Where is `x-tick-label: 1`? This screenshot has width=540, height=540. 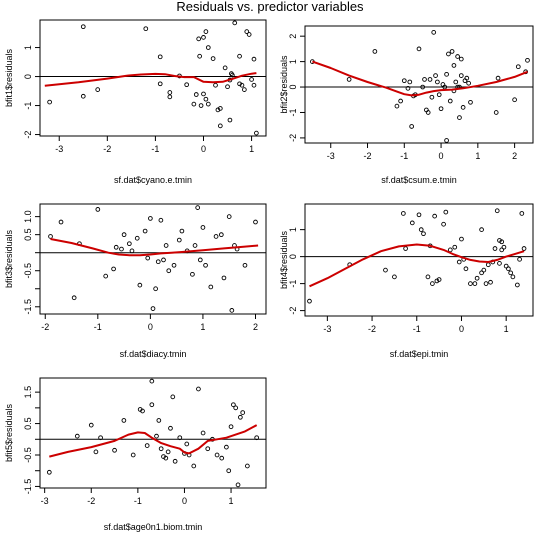 x-tick-label: 1 is located at coordinates (231, 501).